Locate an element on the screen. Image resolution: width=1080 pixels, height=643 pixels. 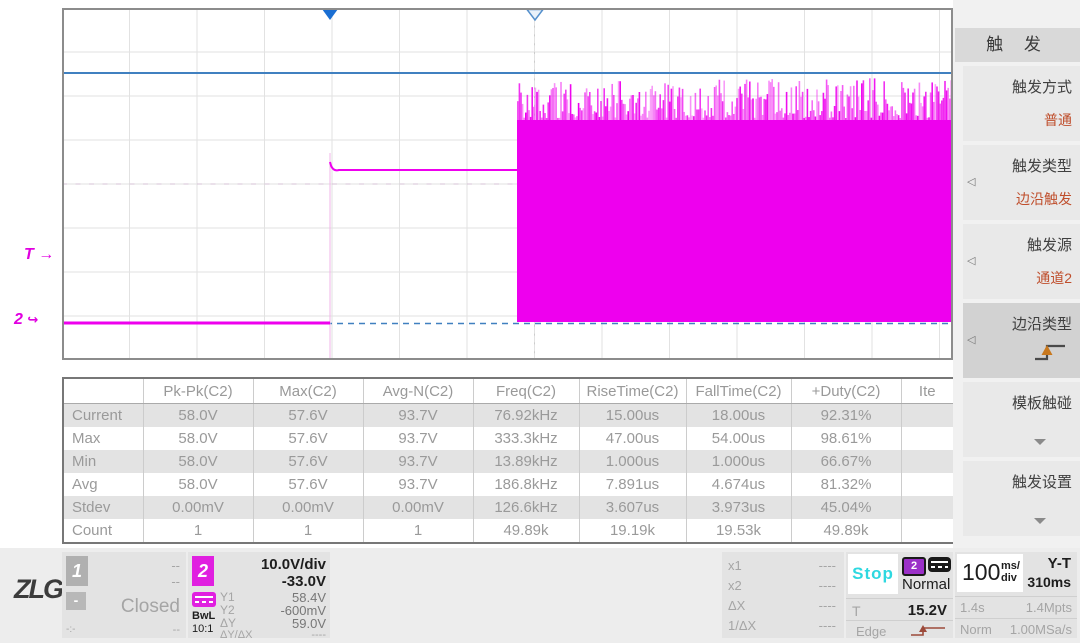
cell: 49.89k is located at coordinates (525, 531).